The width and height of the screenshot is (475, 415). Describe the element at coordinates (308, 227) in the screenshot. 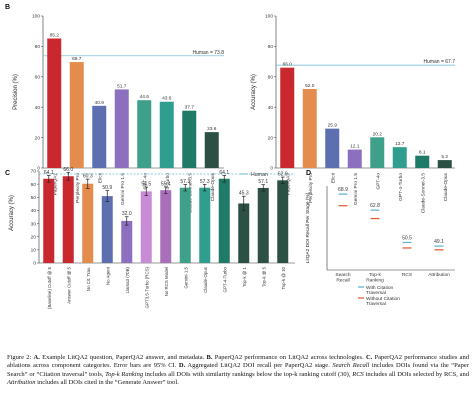

I see `y-axis-title: LitQA2 DOI Recall Per Stage (%)` at that location.